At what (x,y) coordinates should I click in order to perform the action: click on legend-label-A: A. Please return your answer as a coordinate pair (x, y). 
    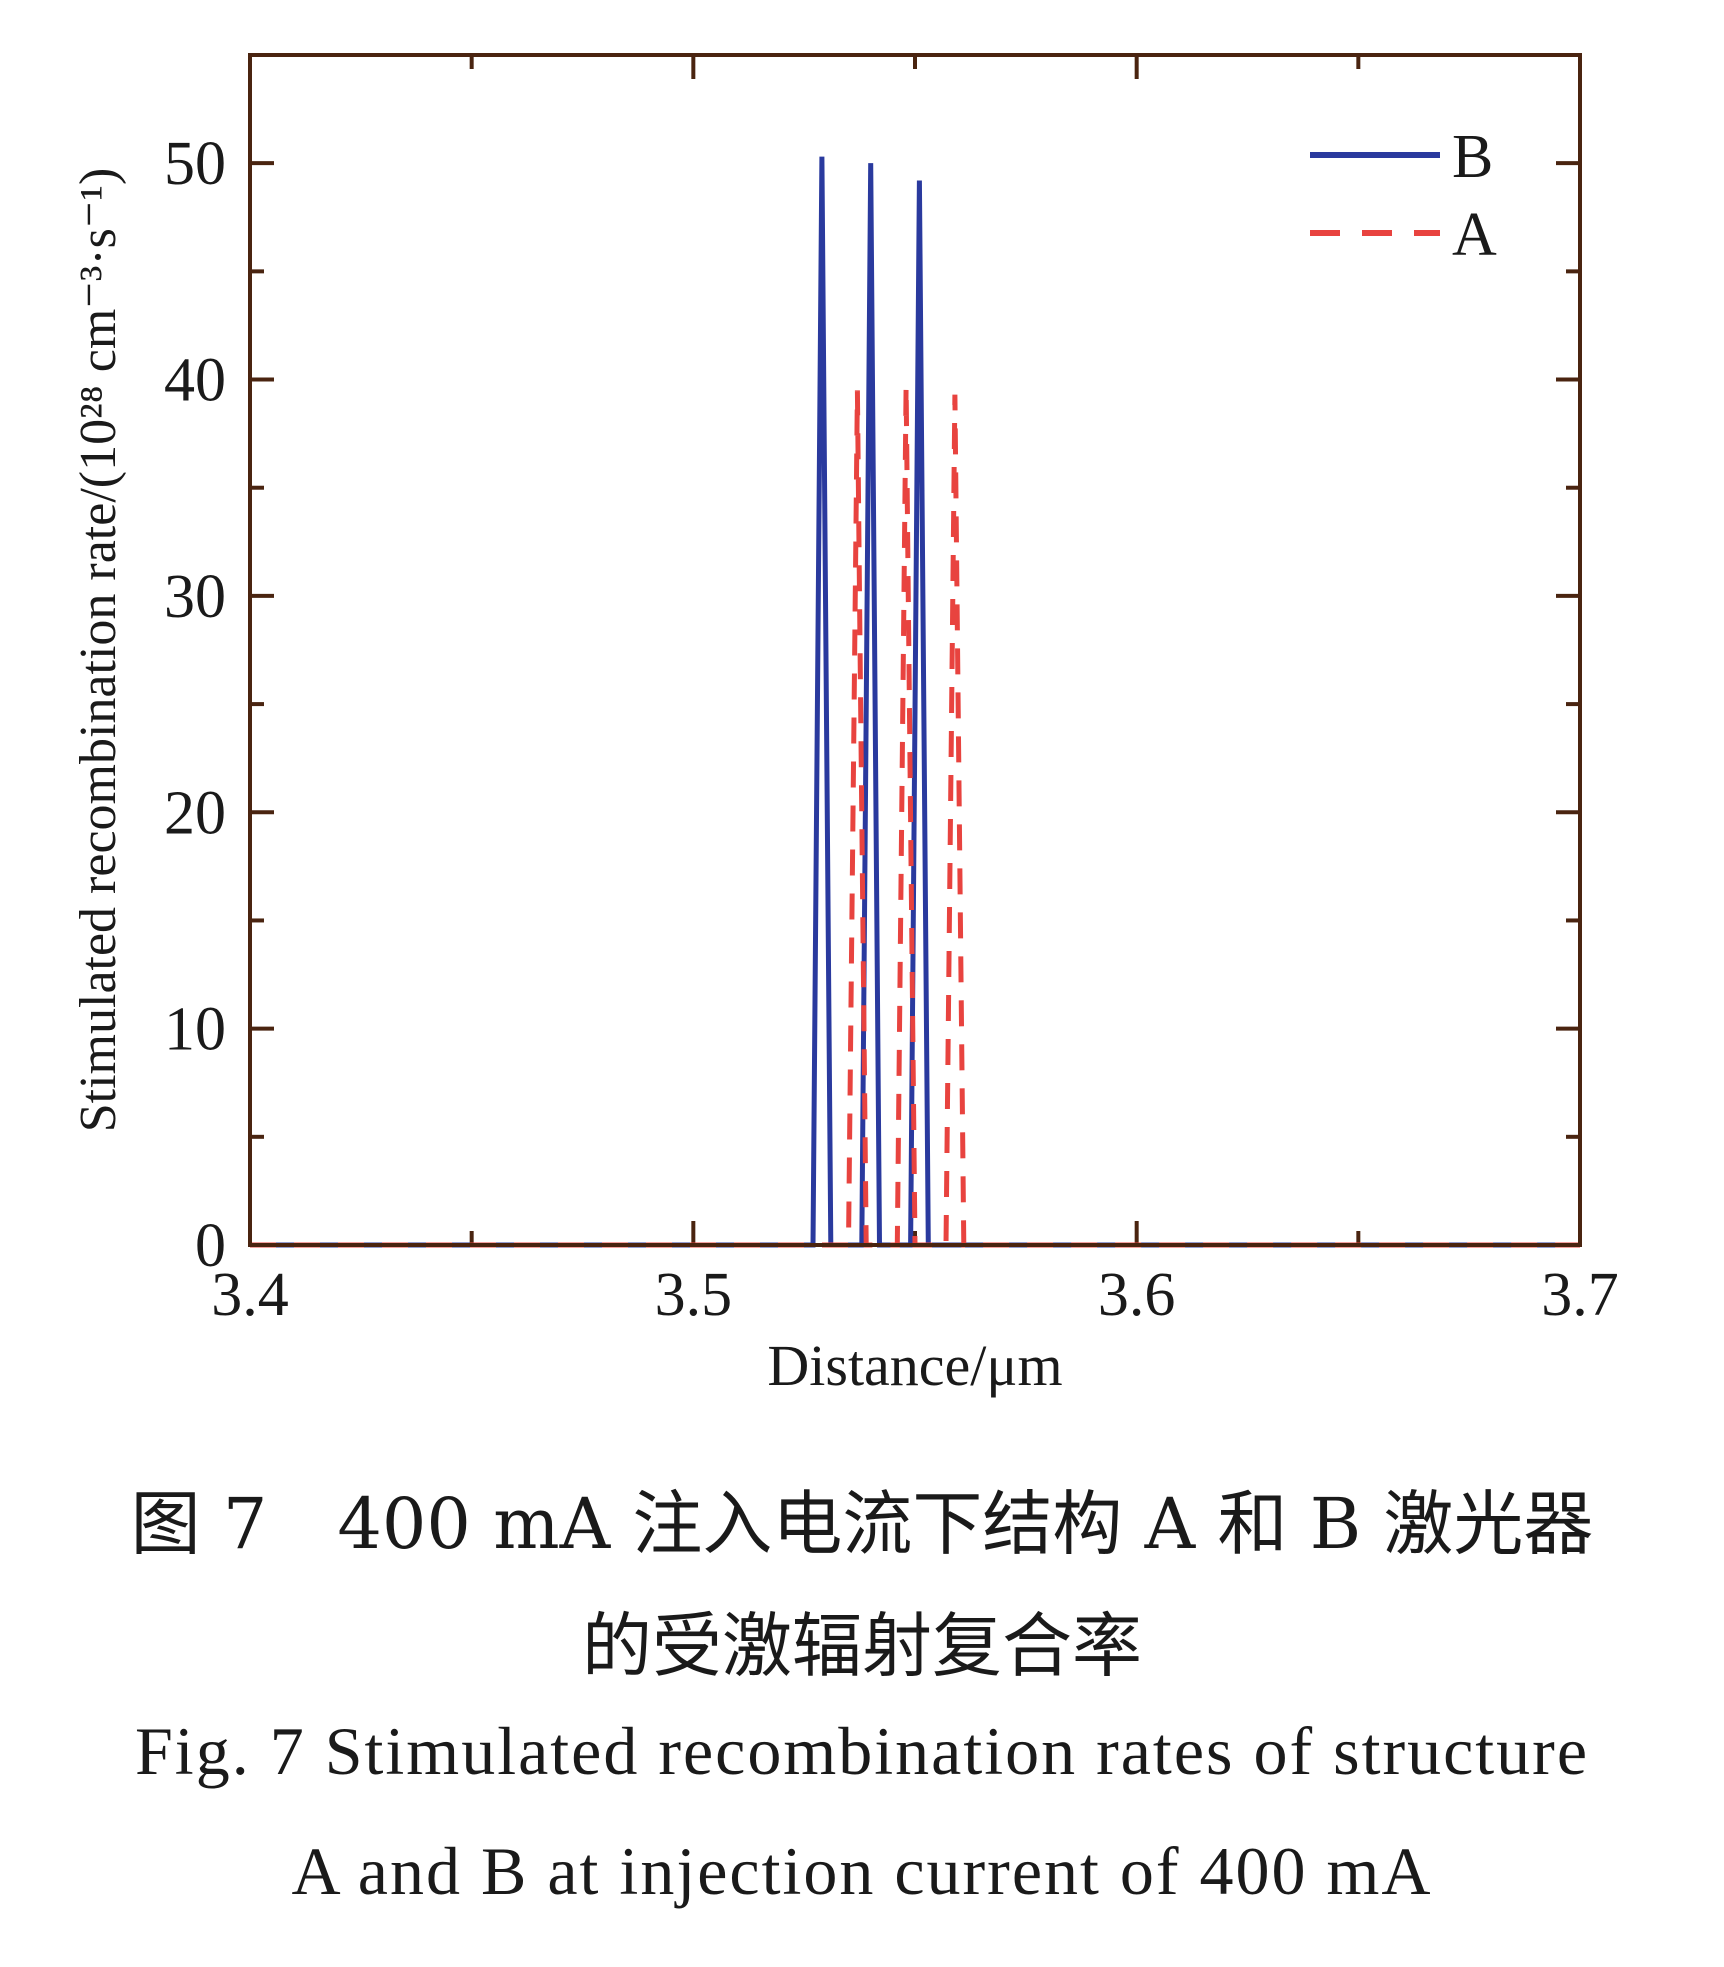
    Looking at the image, I should click on (1474, 235).